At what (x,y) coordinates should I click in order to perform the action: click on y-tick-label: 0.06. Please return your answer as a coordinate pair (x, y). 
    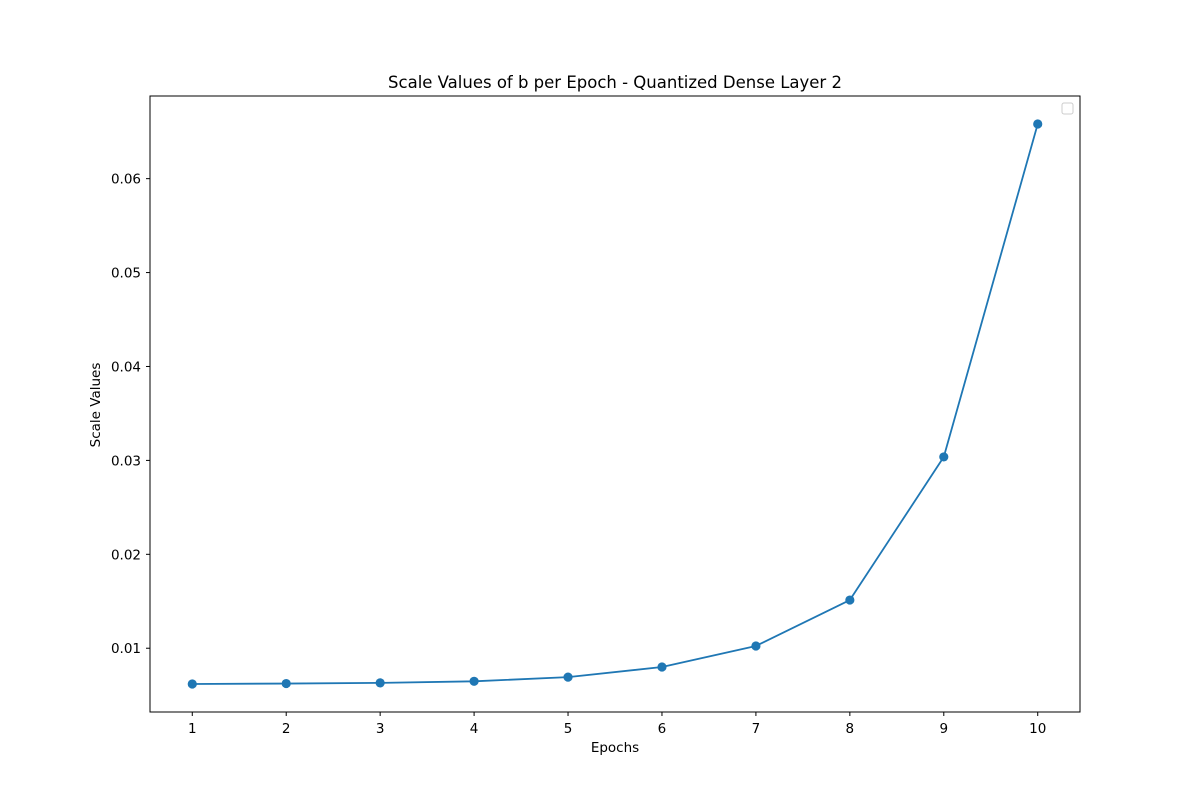
    Looking at the image, I should click on (126, 180).